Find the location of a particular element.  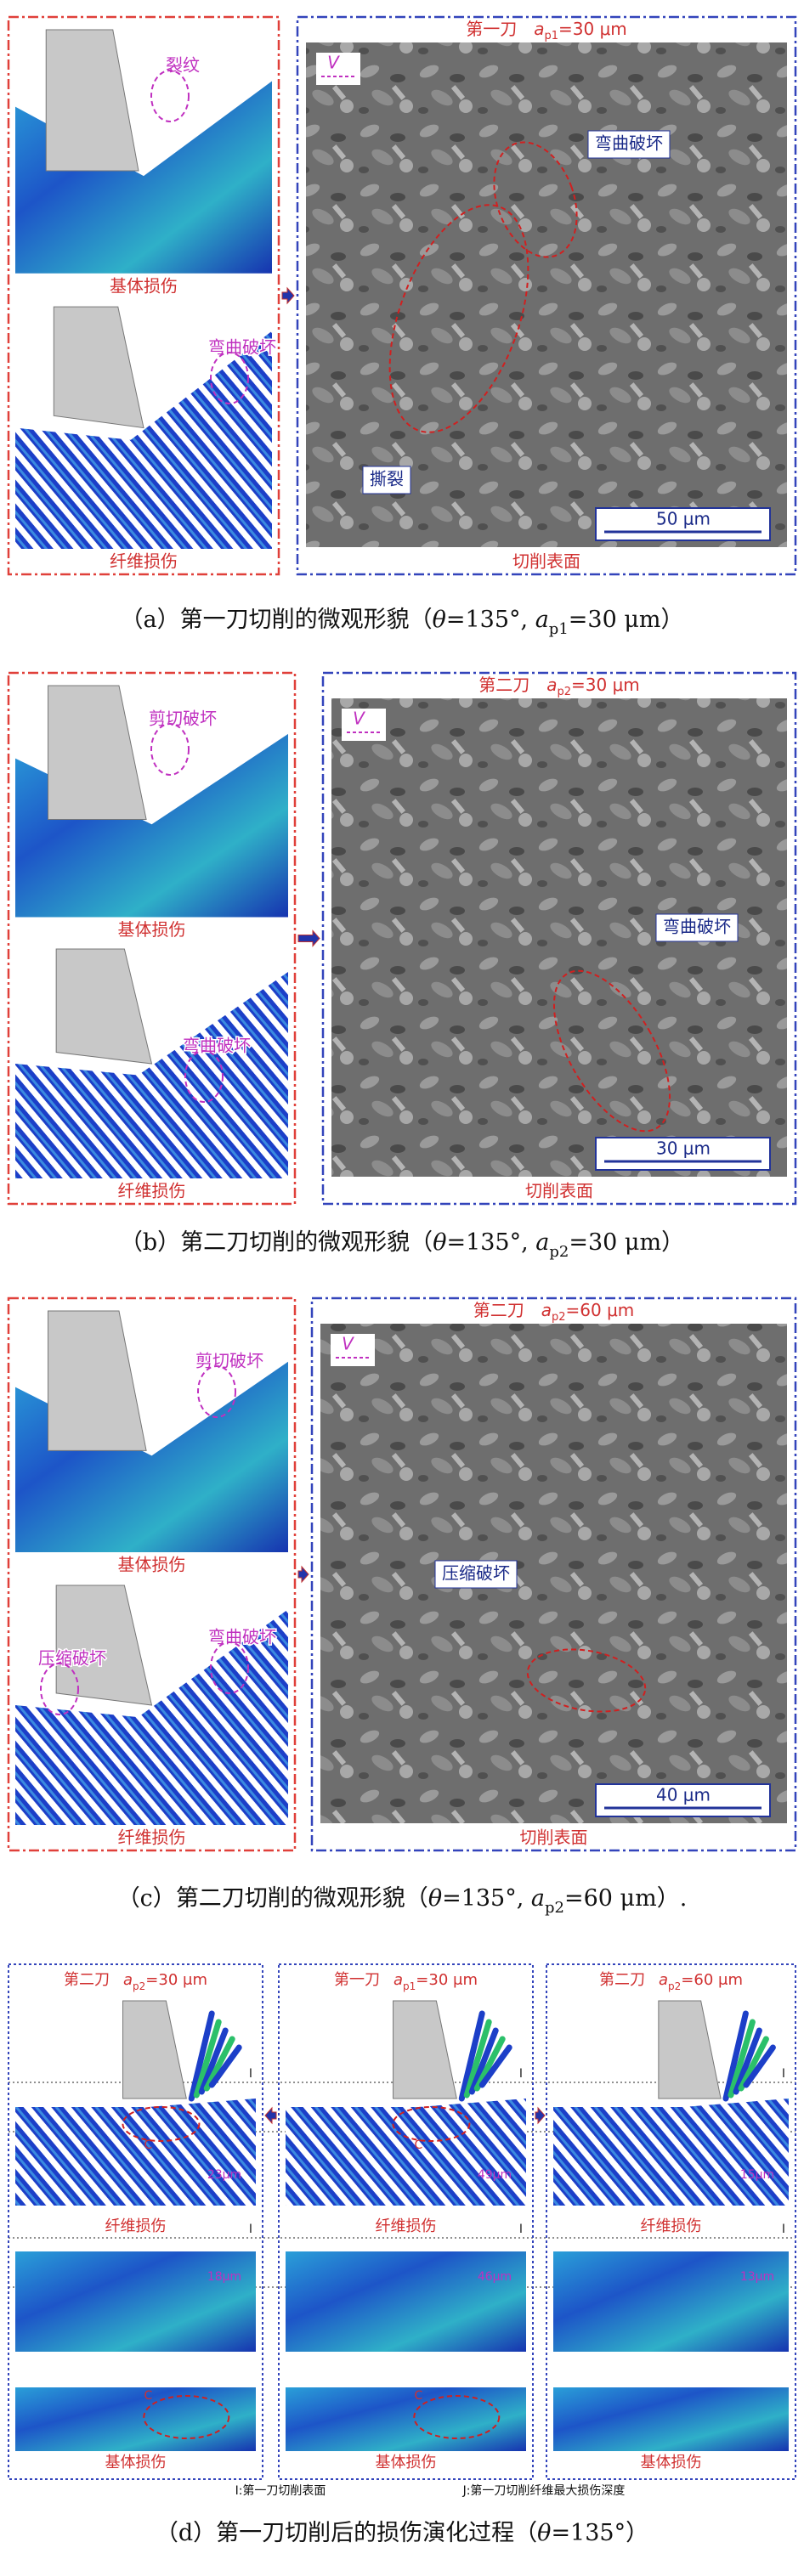

text-part: =30 μm） is located at coordinates (626, 620).